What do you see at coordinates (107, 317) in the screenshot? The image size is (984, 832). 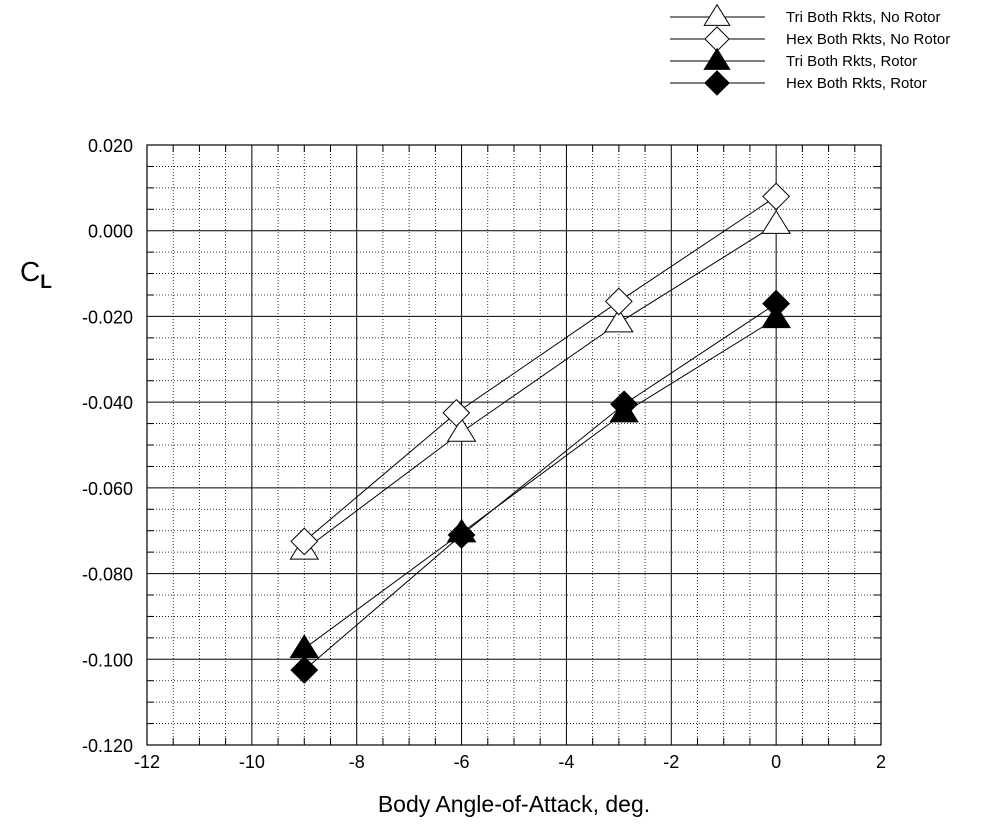 I see `y-tick-label: -0.020` at bounding box center [107, 317].